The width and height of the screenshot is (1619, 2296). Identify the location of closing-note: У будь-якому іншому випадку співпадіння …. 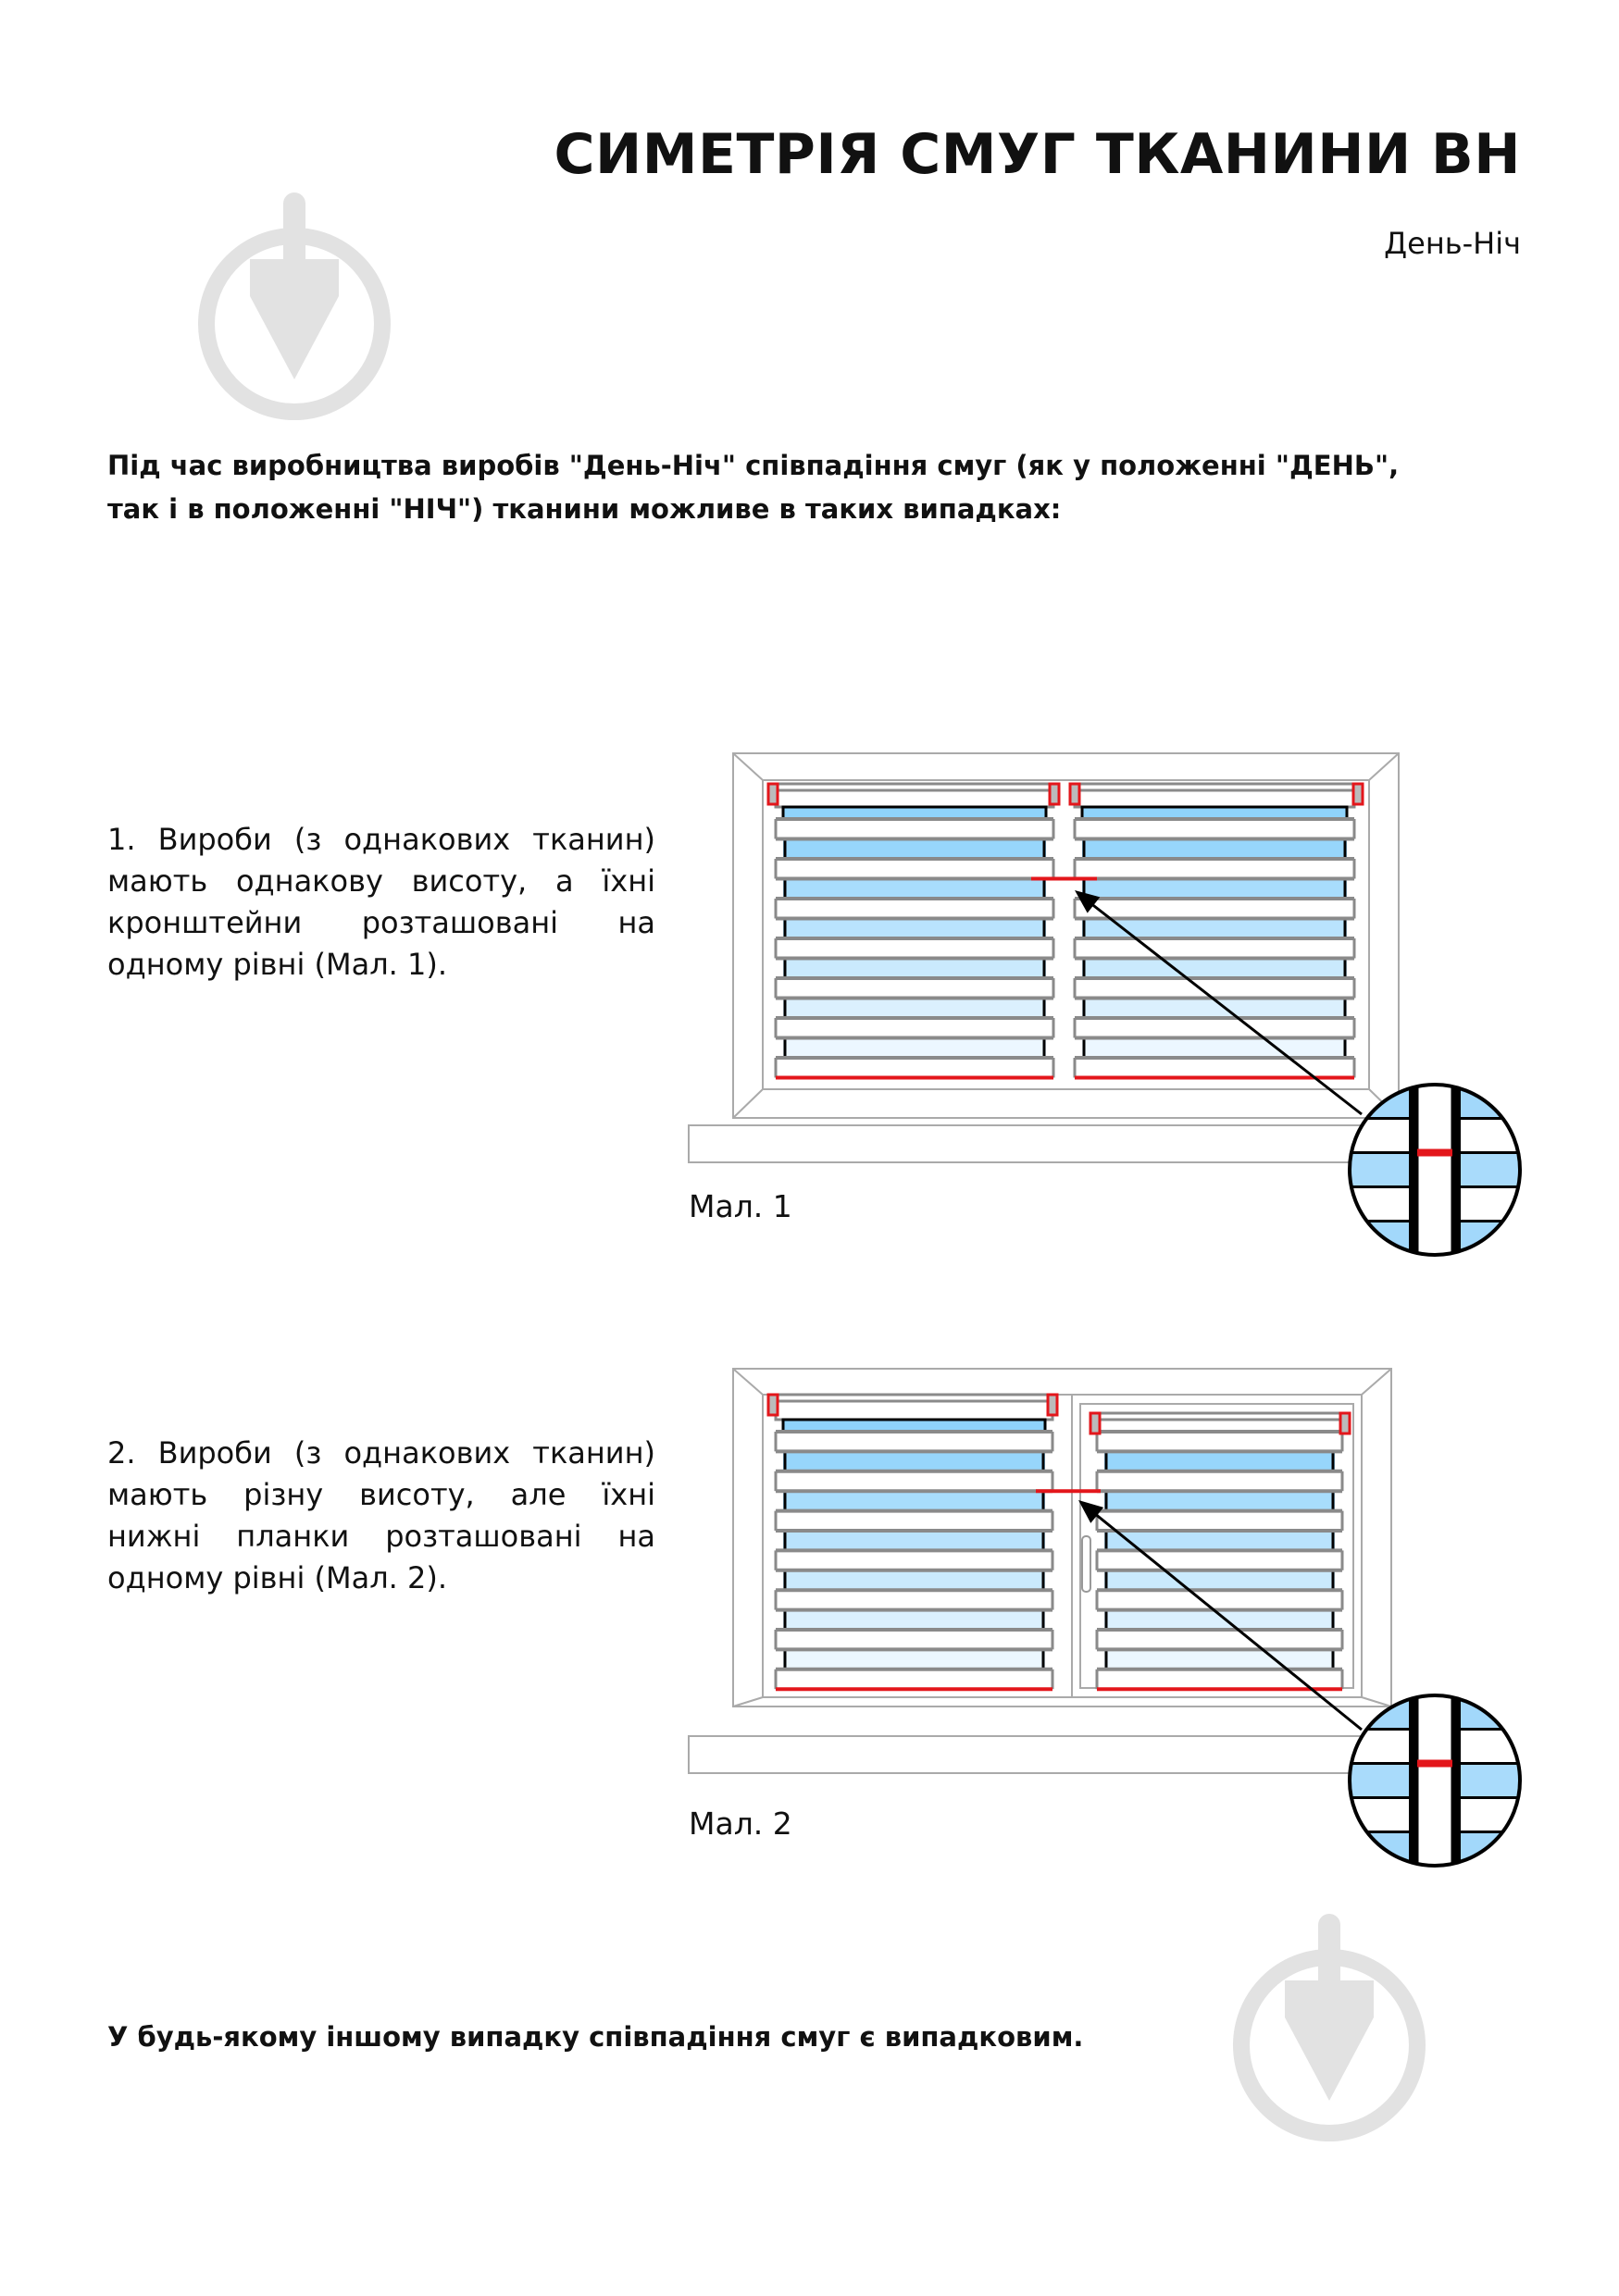
(596, 2037).